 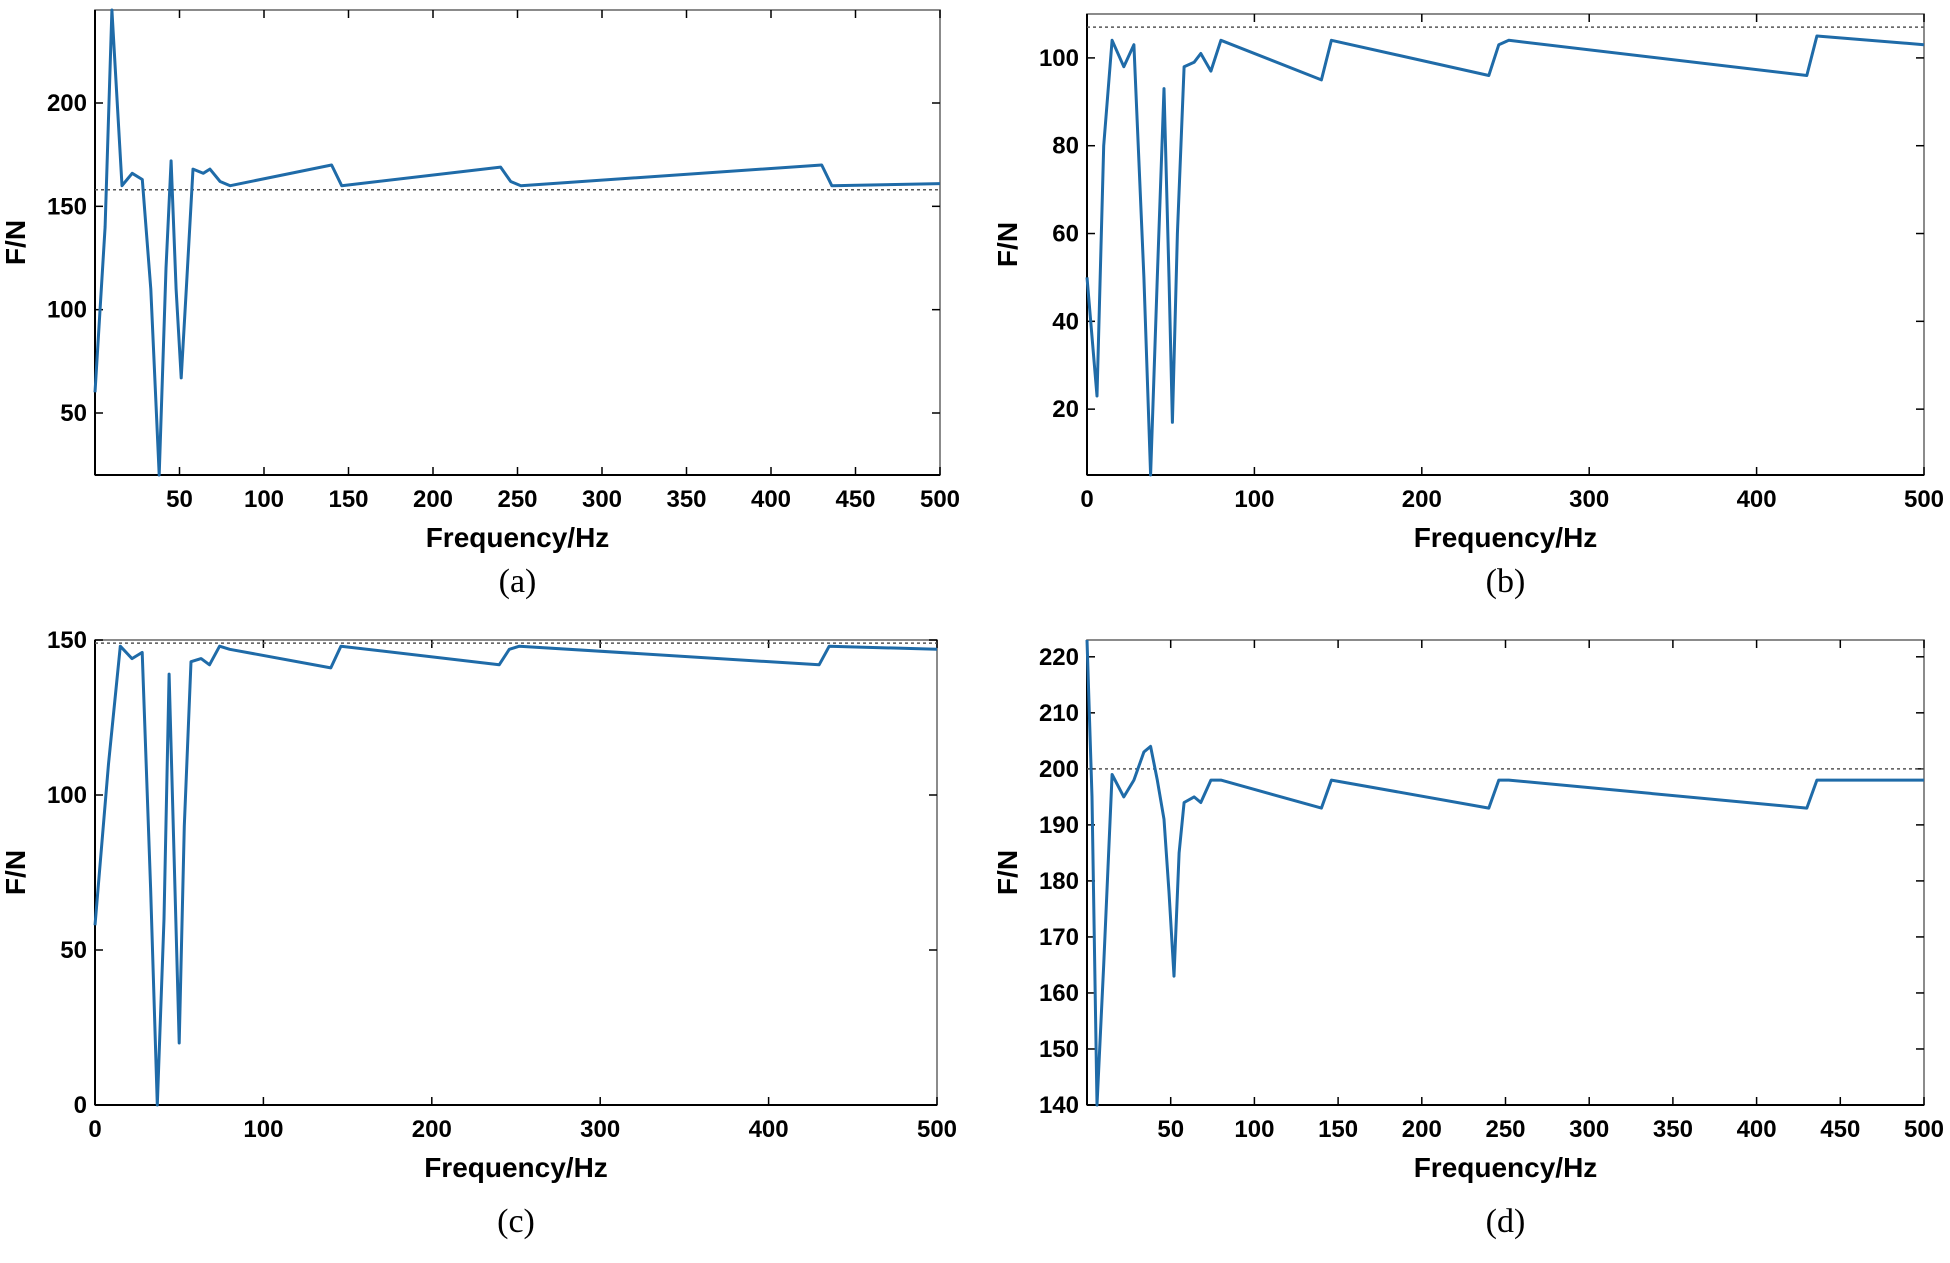 I want to click on panel-caption: (d), so click(x=1506, y=1221).